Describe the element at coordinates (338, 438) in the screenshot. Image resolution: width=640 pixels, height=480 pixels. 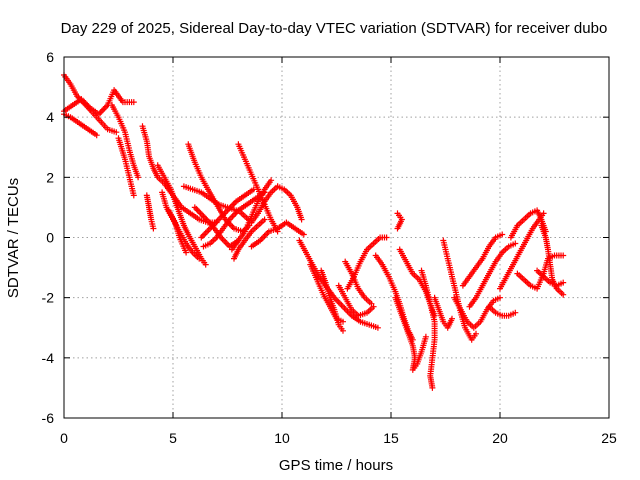
I see `x-tick-labels: 0 5 10 15 20 25` at that location.